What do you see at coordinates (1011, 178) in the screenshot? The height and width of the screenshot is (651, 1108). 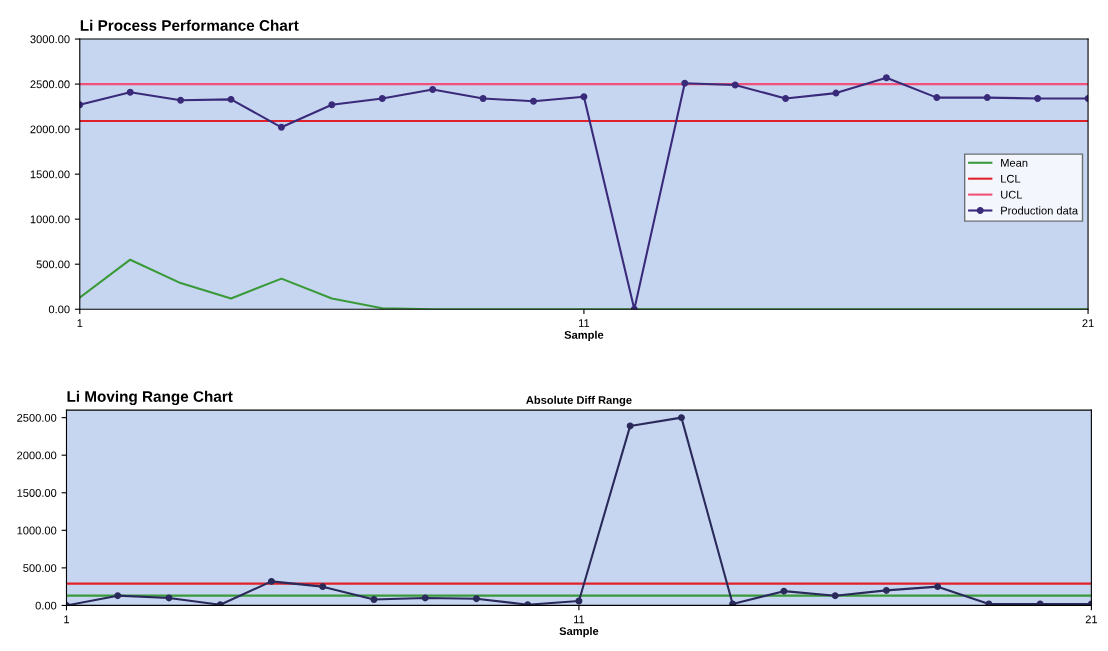 I see `legend-label: LCL` at bounding box center [1011, 178].